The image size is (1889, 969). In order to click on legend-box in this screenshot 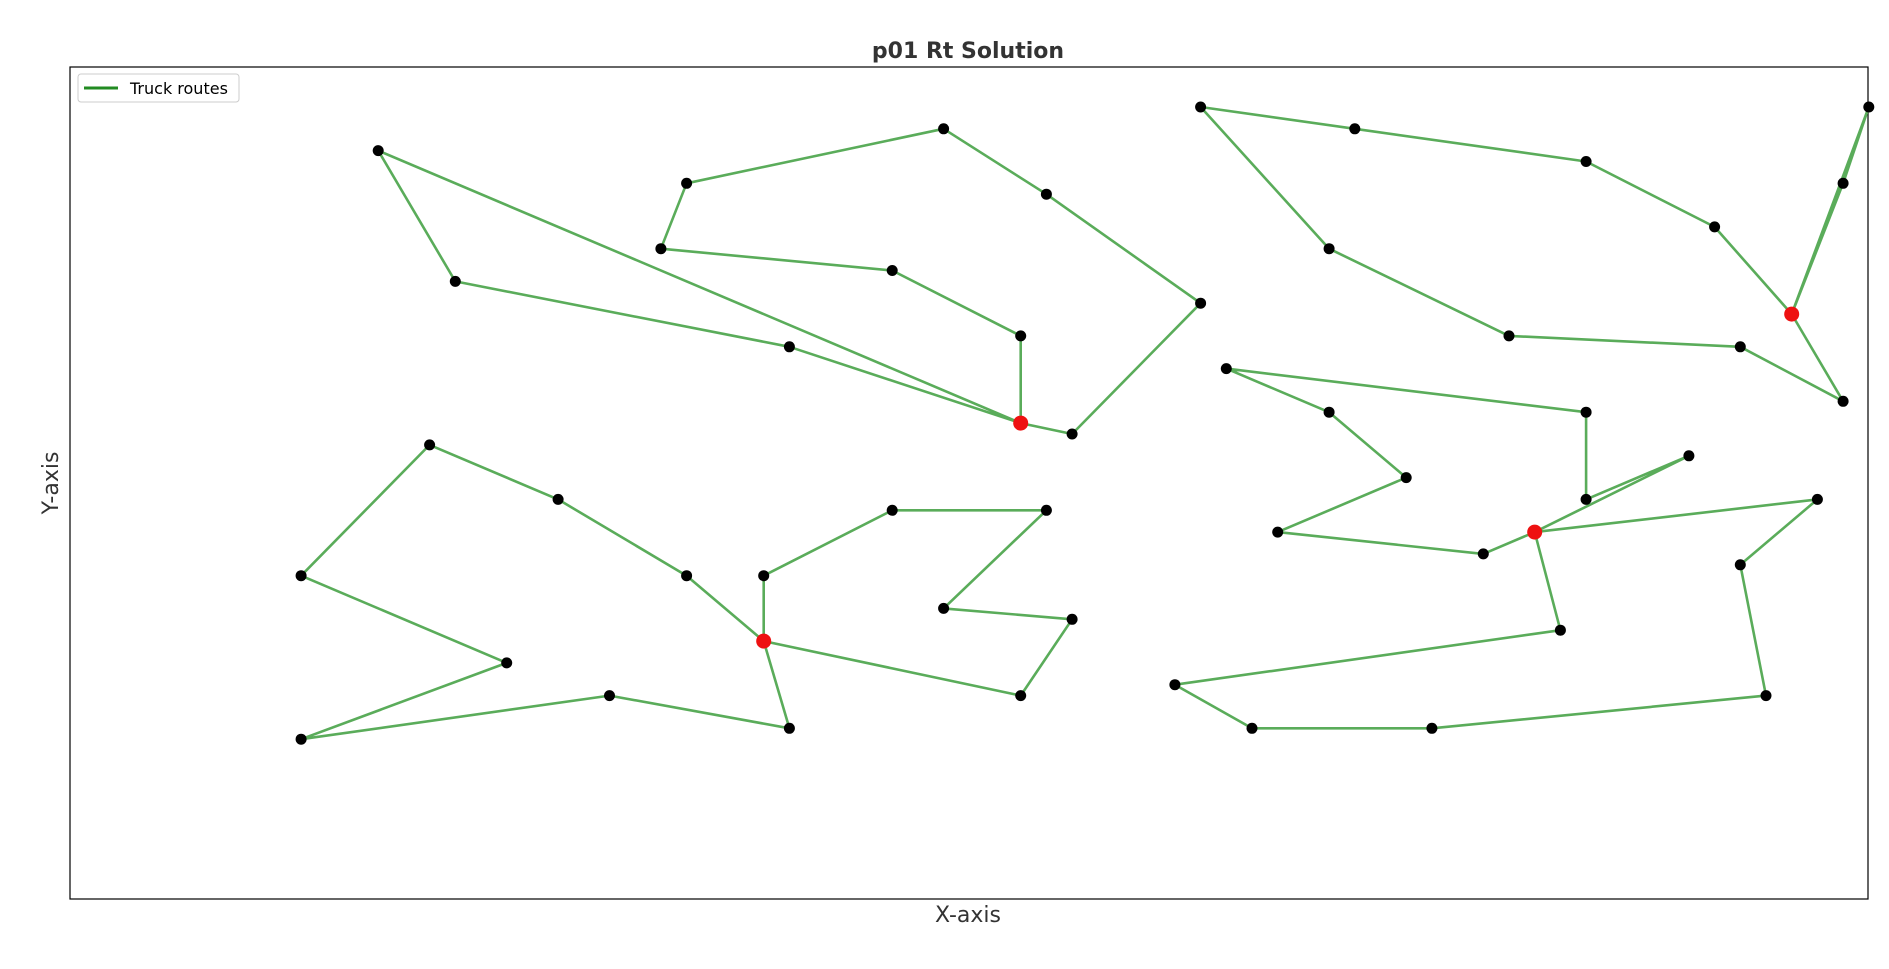, I will do `click(158, 88)`.